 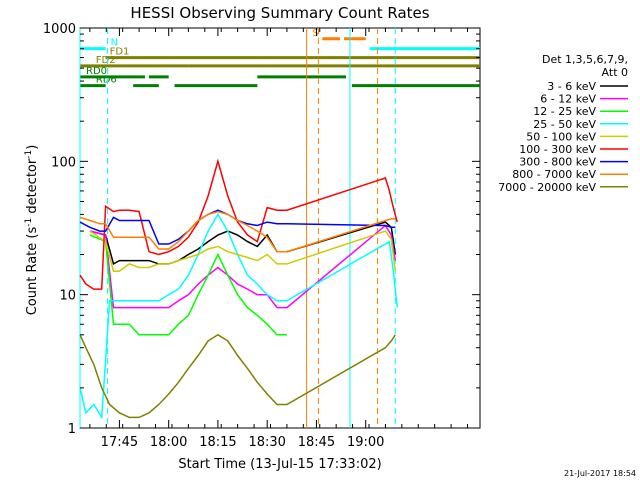 I want to click on legend-header: Det 1,3,5,6,7,9,, so click(x=585, y=59).